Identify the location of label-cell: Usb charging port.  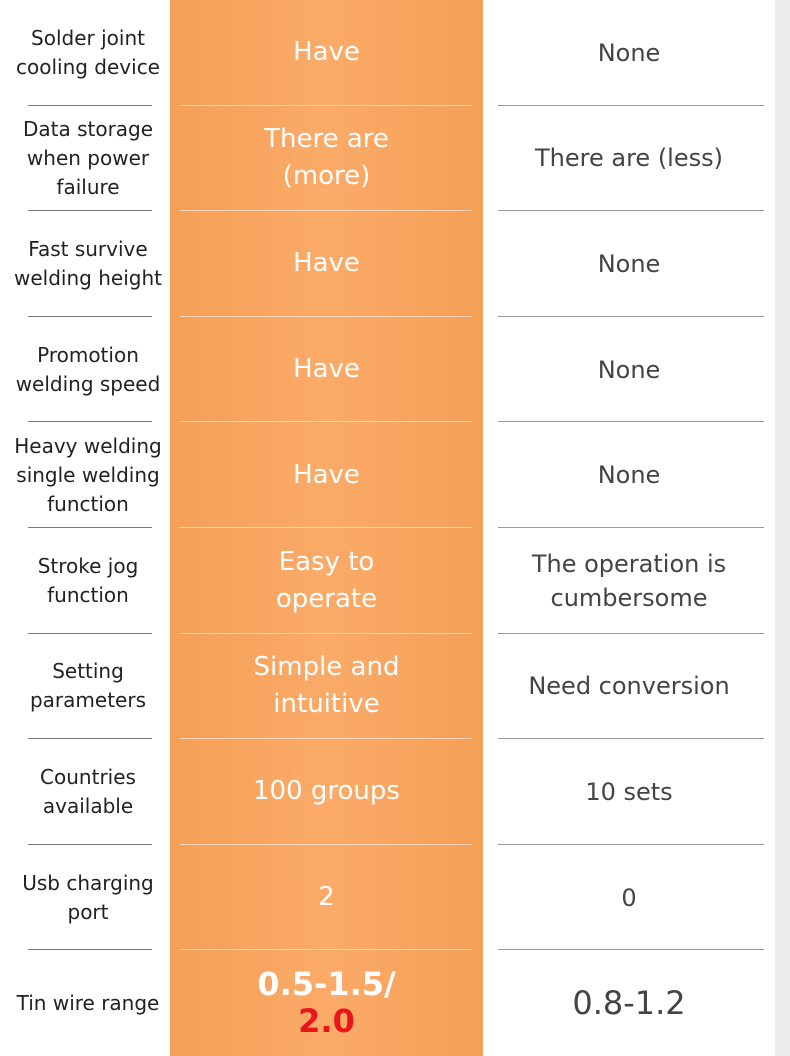
(88, 898).